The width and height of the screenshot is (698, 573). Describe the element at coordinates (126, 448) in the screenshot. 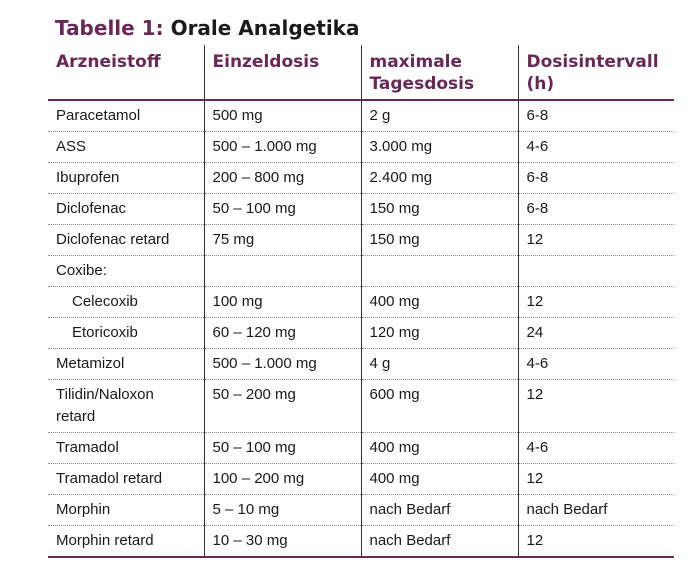

I see `cell-substance: Tramadol` at that location.